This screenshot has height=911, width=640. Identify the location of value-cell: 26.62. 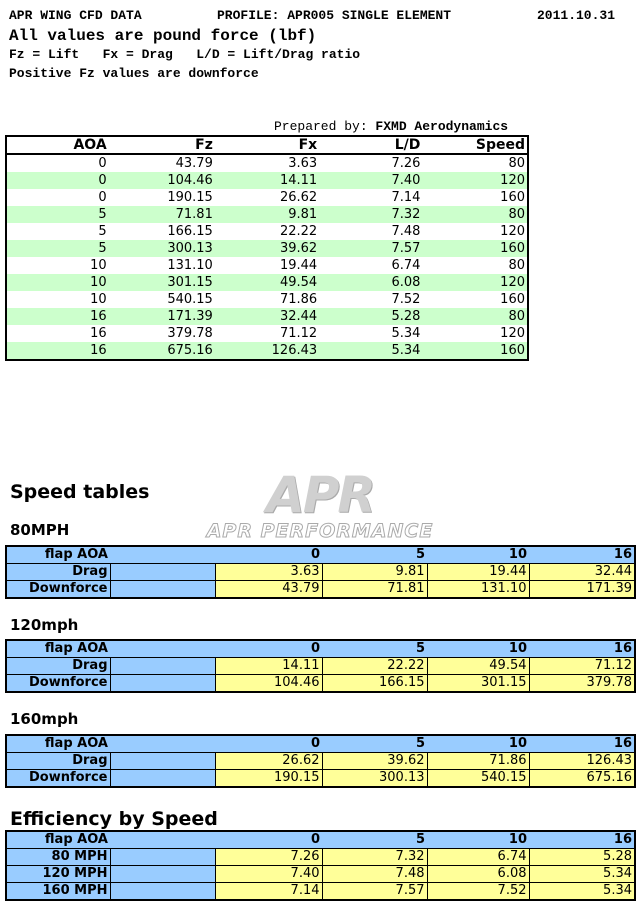
(268, 761).